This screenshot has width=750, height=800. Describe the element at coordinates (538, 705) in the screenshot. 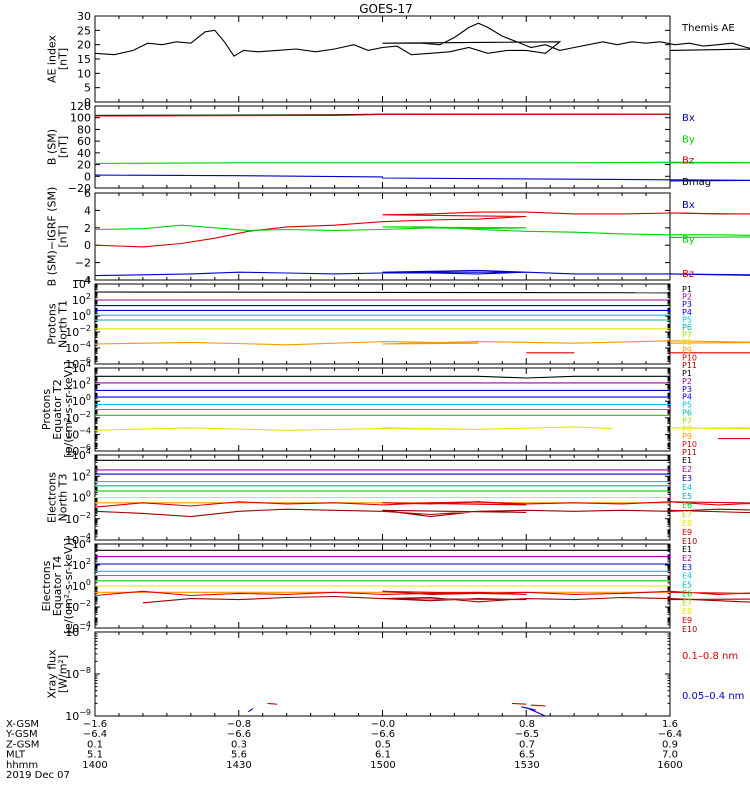

I see `series-line-x2` at that location.